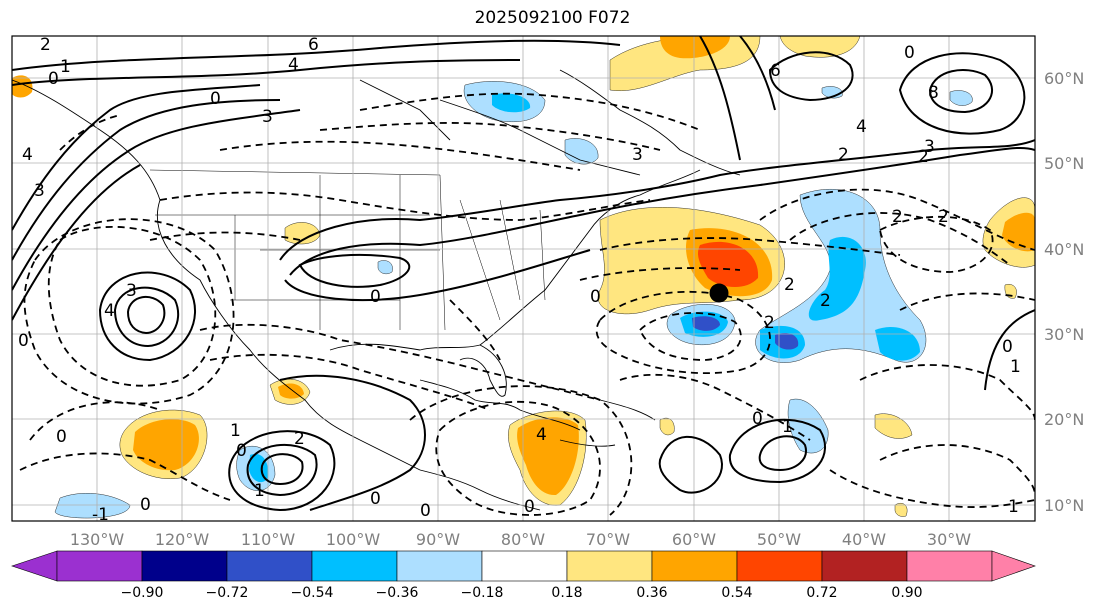 The image size is (1105, 615). What do you see at coordinates (523, 539) in the screenshot?
I see `lon-label: 80°W` at bounding box center [523, 539].